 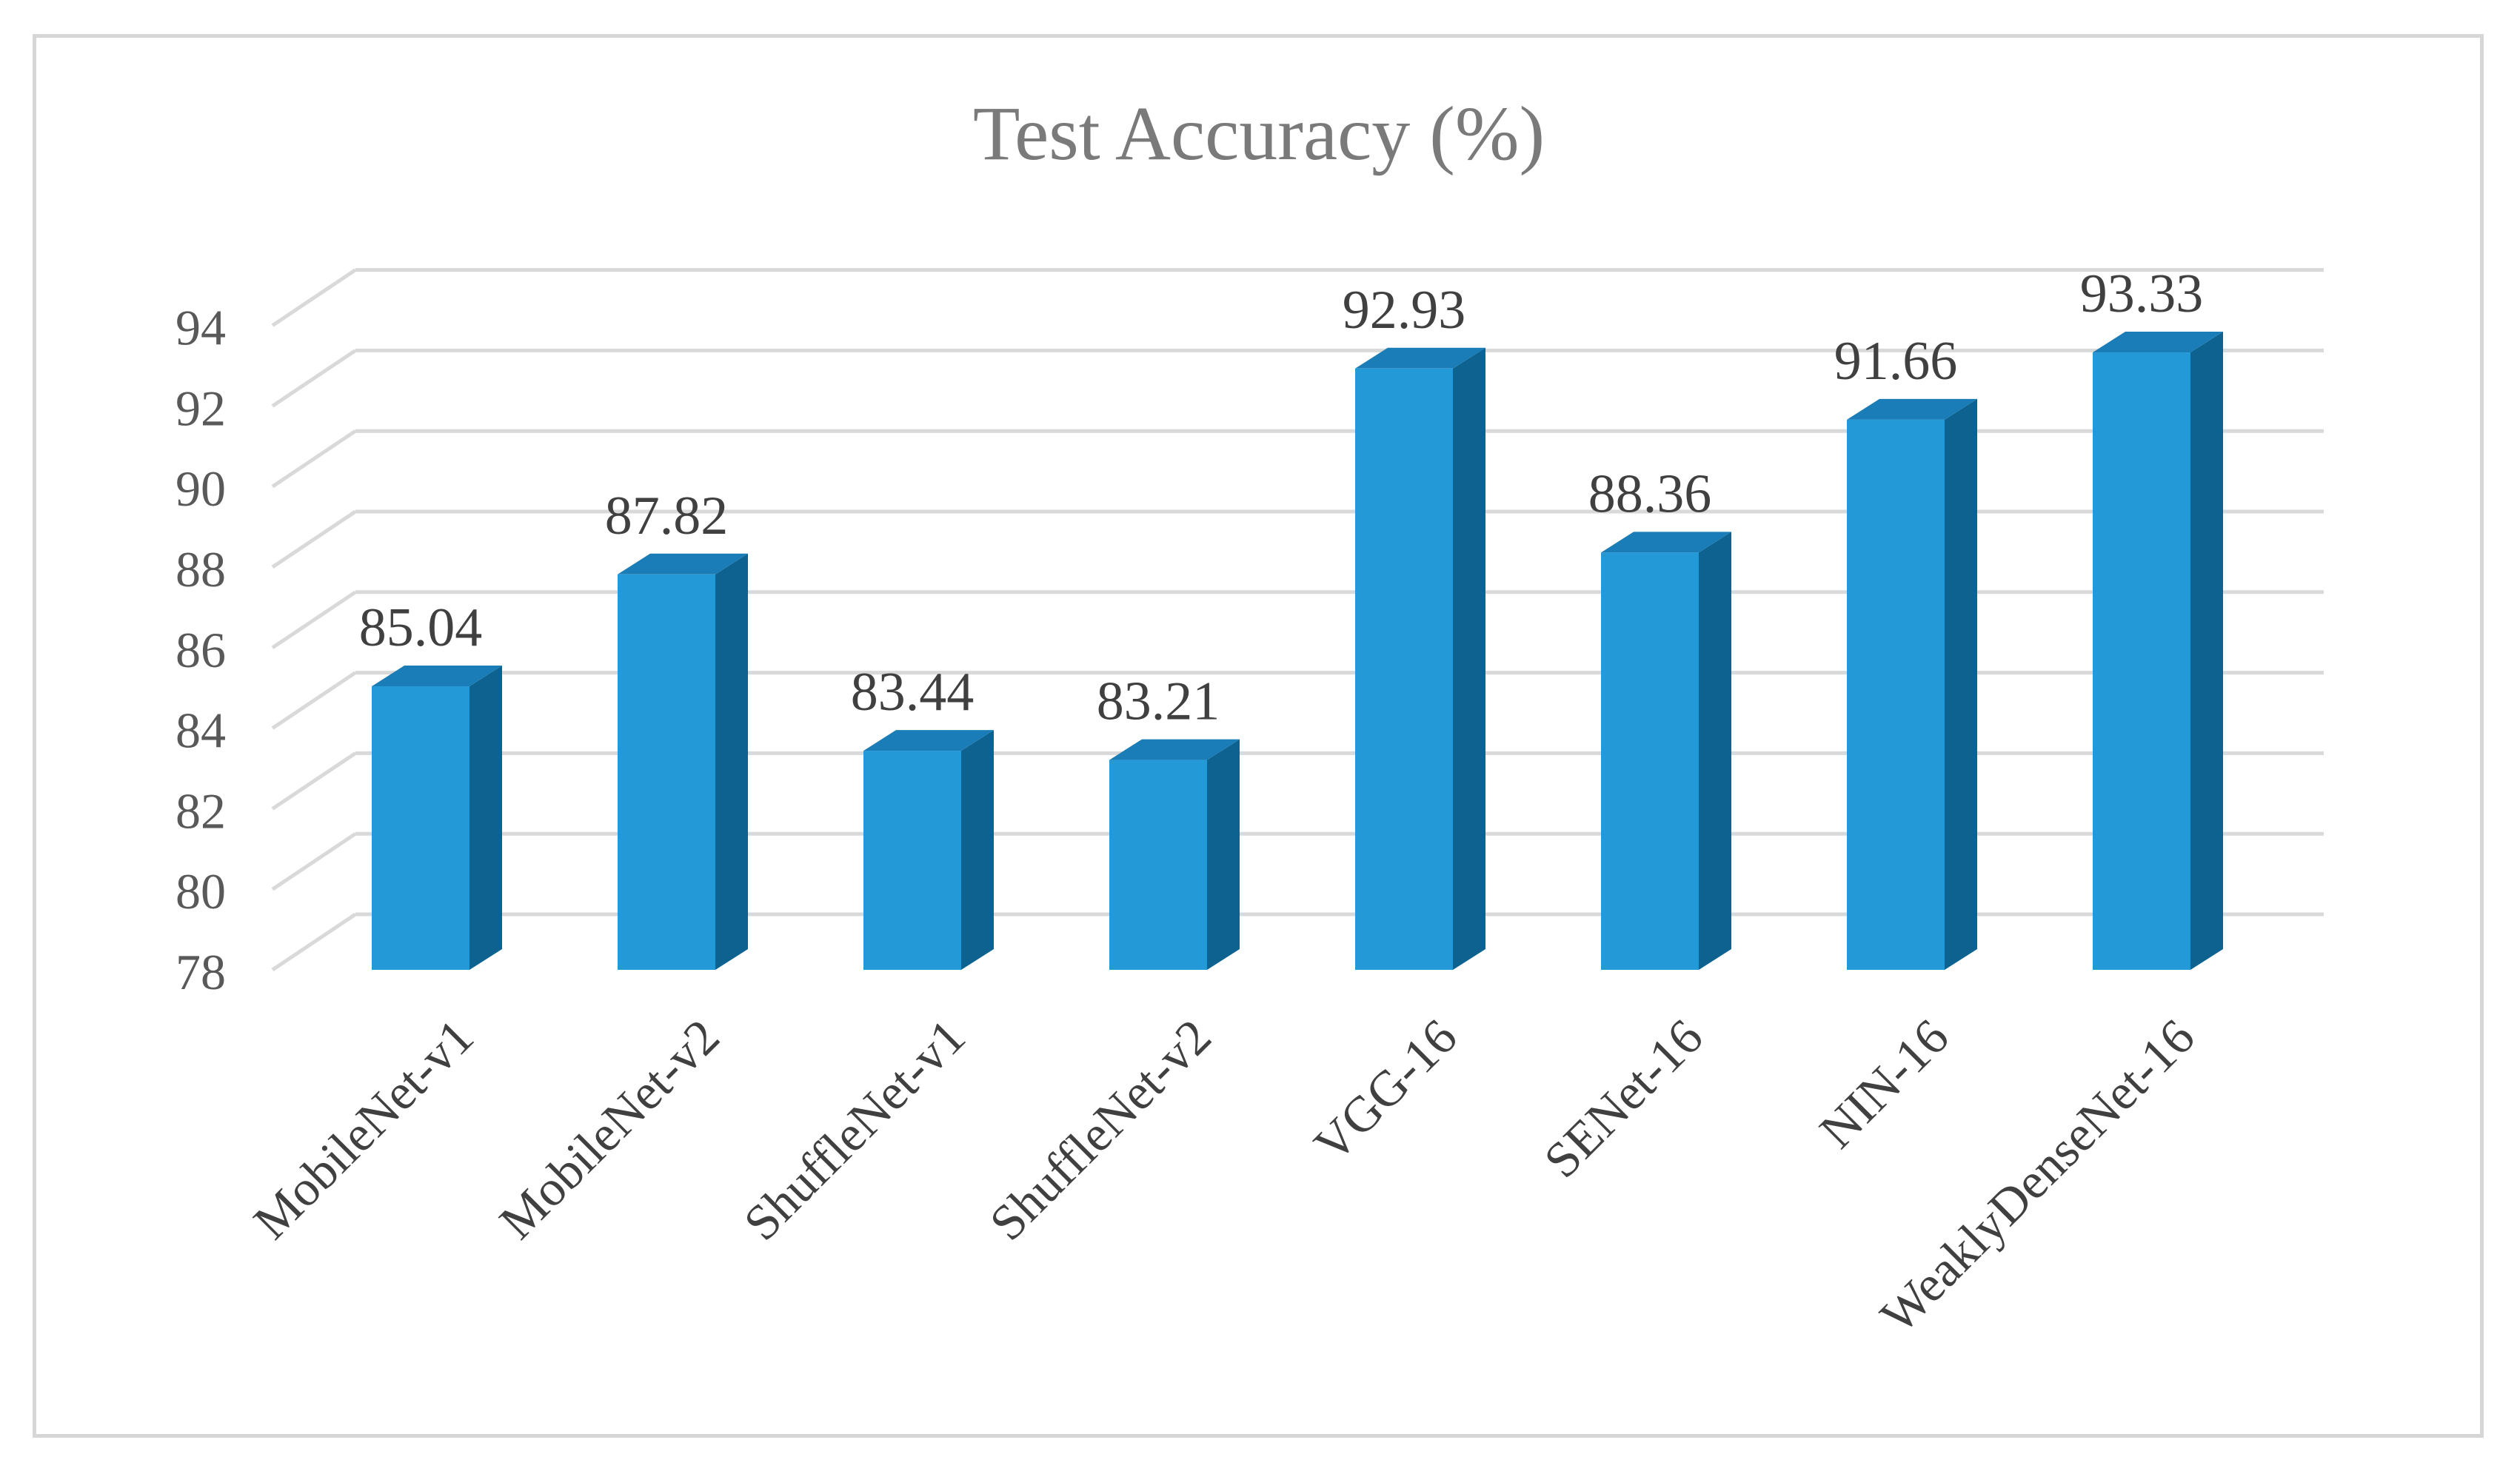 I want to click on y-tick-label: 82, so click(x=201, y=811).